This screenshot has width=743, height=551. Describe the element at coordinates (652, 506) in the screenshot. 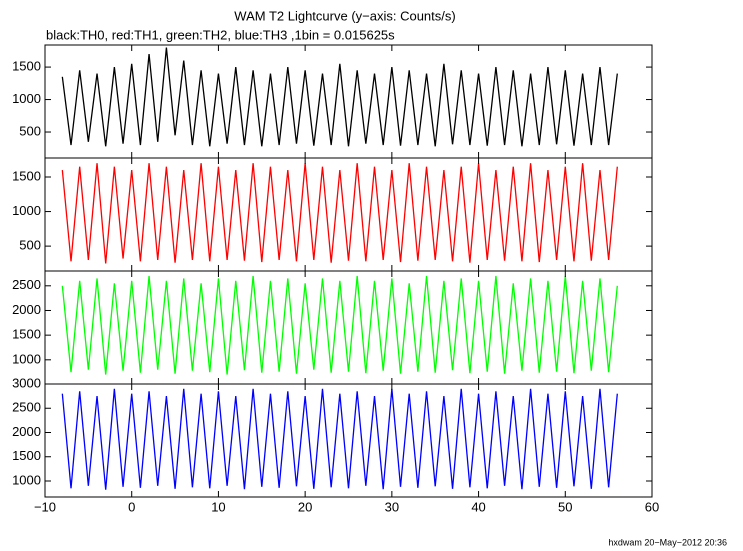

I see `x-tick-label: 60` at that location.